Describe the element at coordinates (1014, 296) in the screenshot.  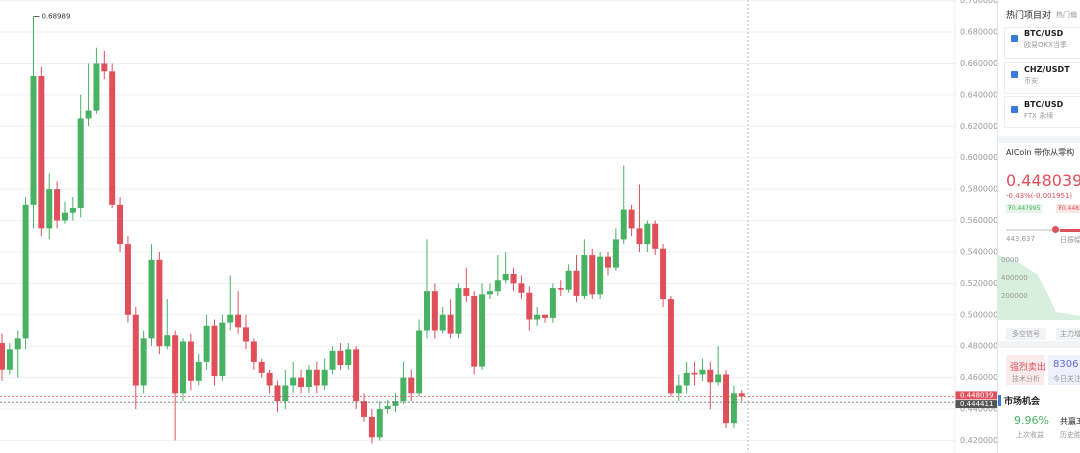
I see `depth-label: 200000` at that location.